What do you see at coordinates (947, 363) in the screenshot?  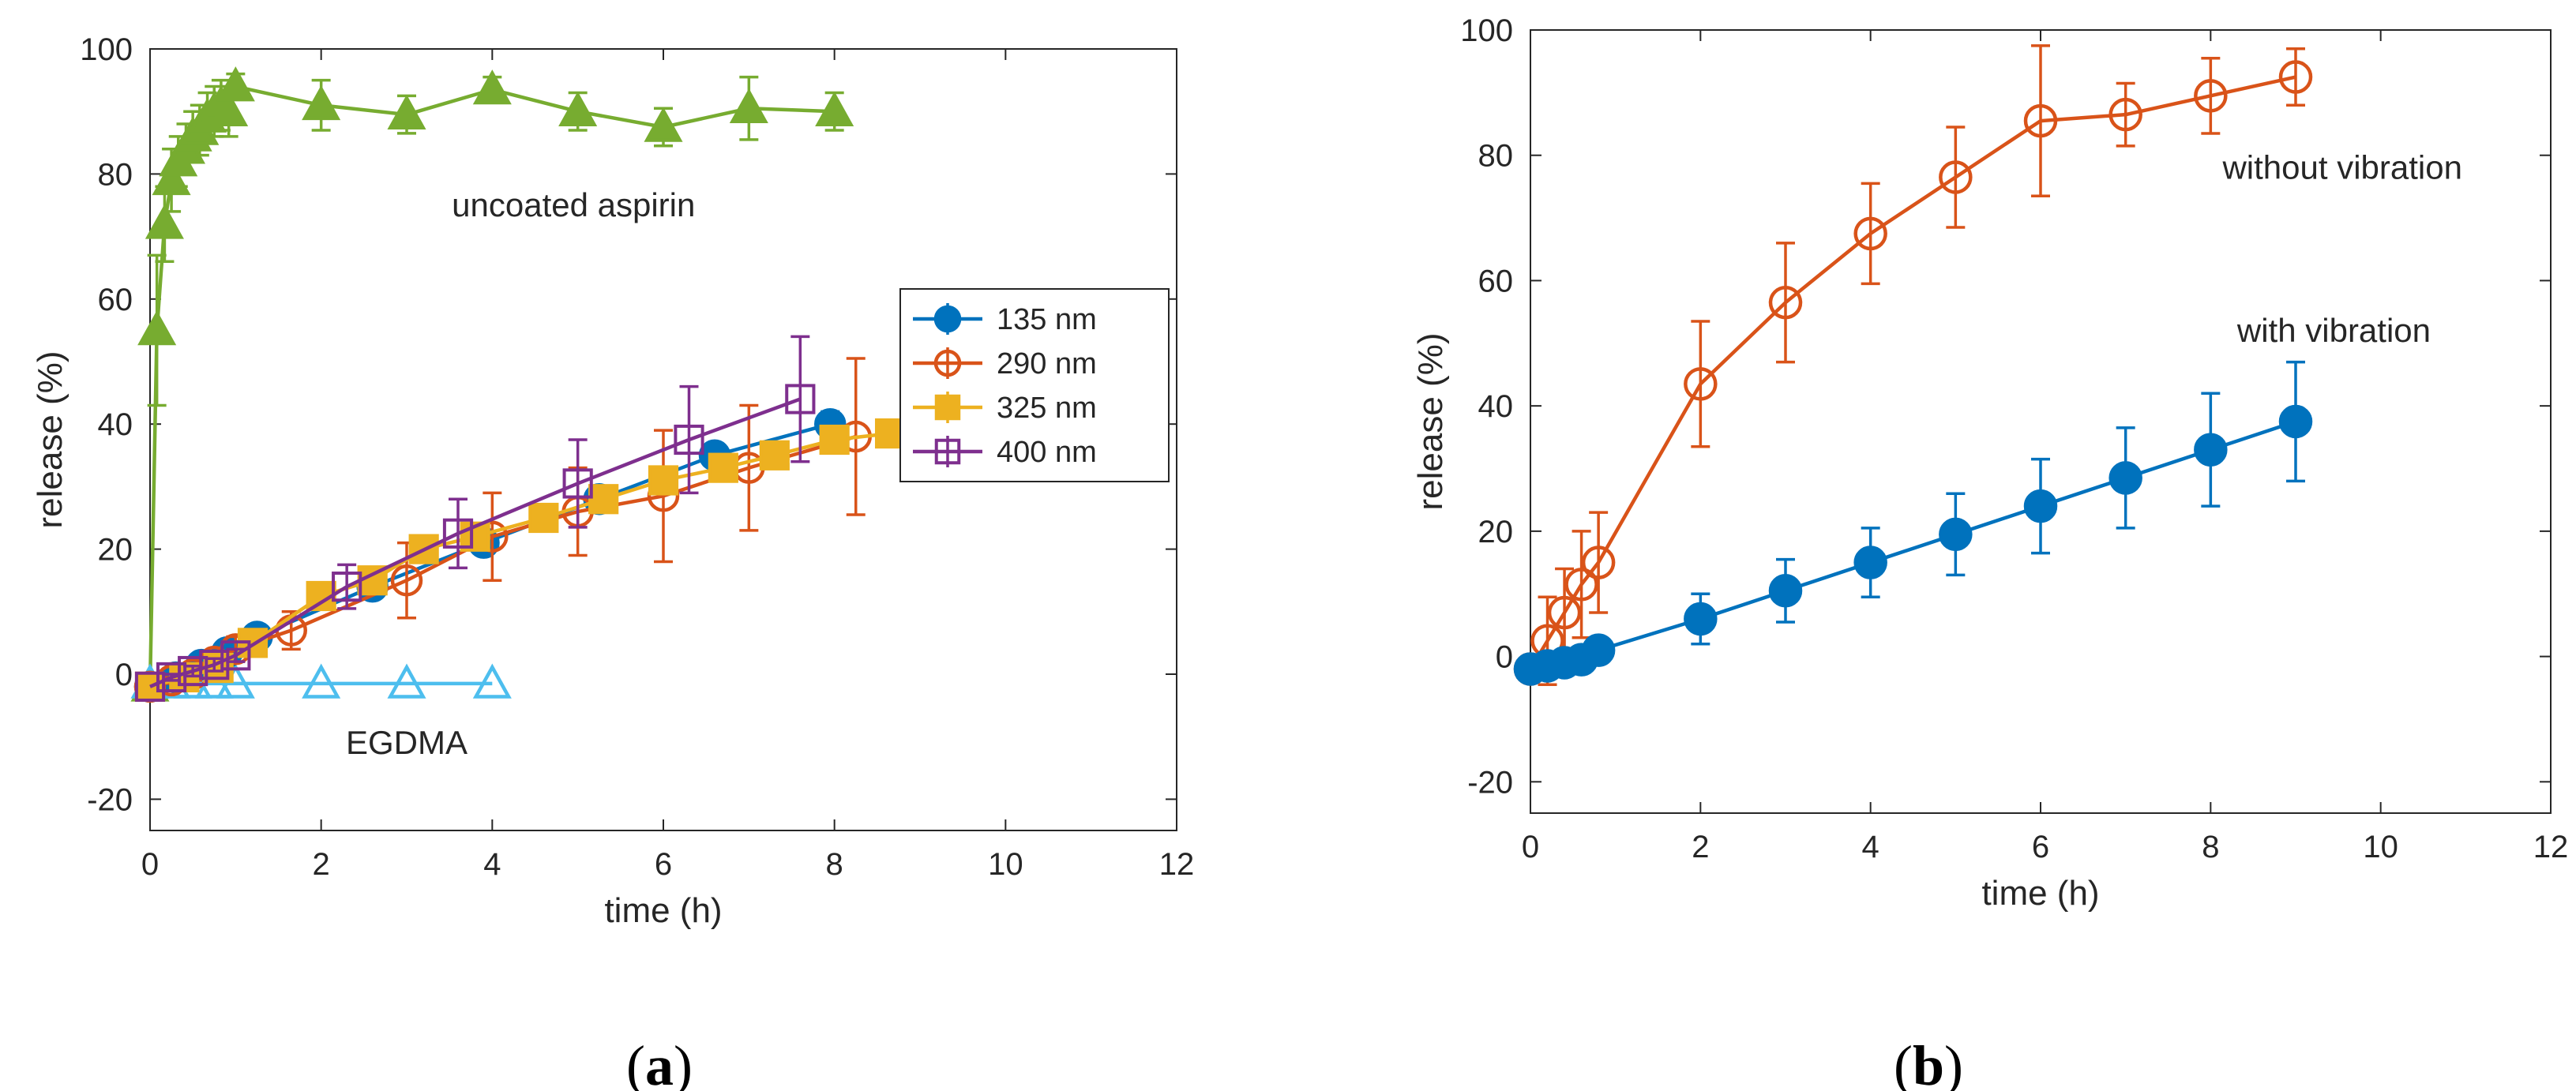 I see `legend-290-nm-point-swatch` at bounding box center [947, 363].